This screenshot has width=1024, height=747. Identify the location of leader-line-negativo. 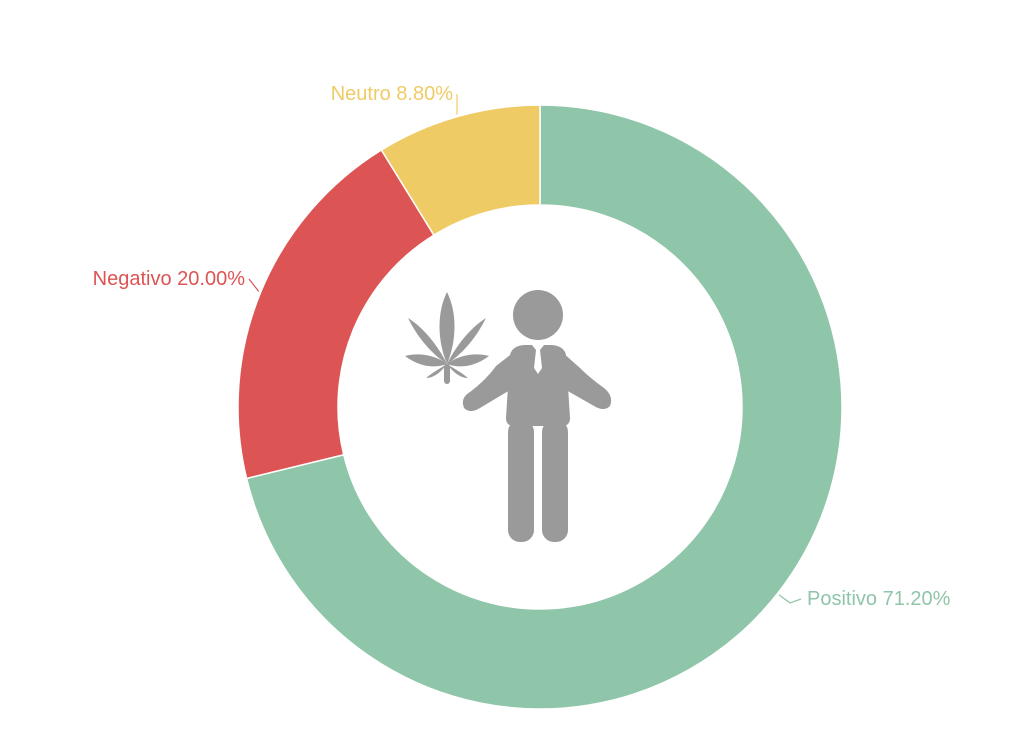
(254, 285).